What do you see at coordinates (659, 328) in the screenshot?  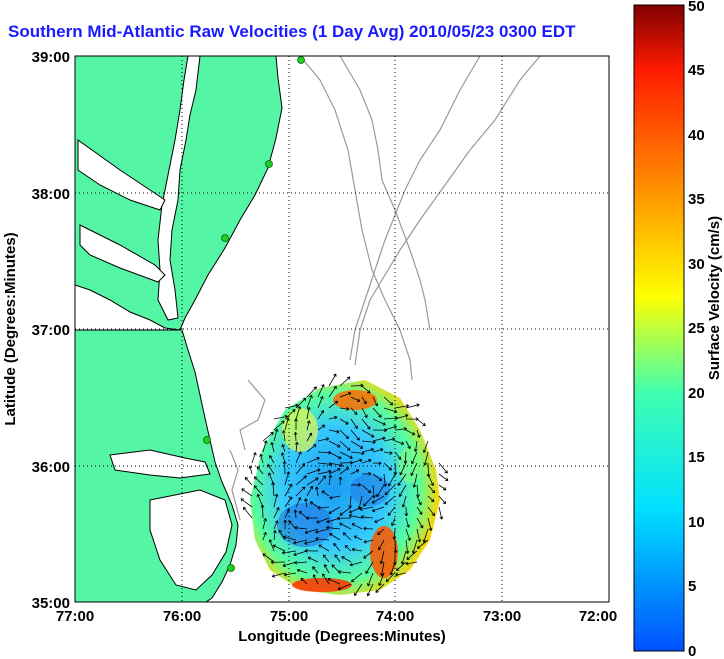 I see `colorbar` at bounding box center [659, 328].